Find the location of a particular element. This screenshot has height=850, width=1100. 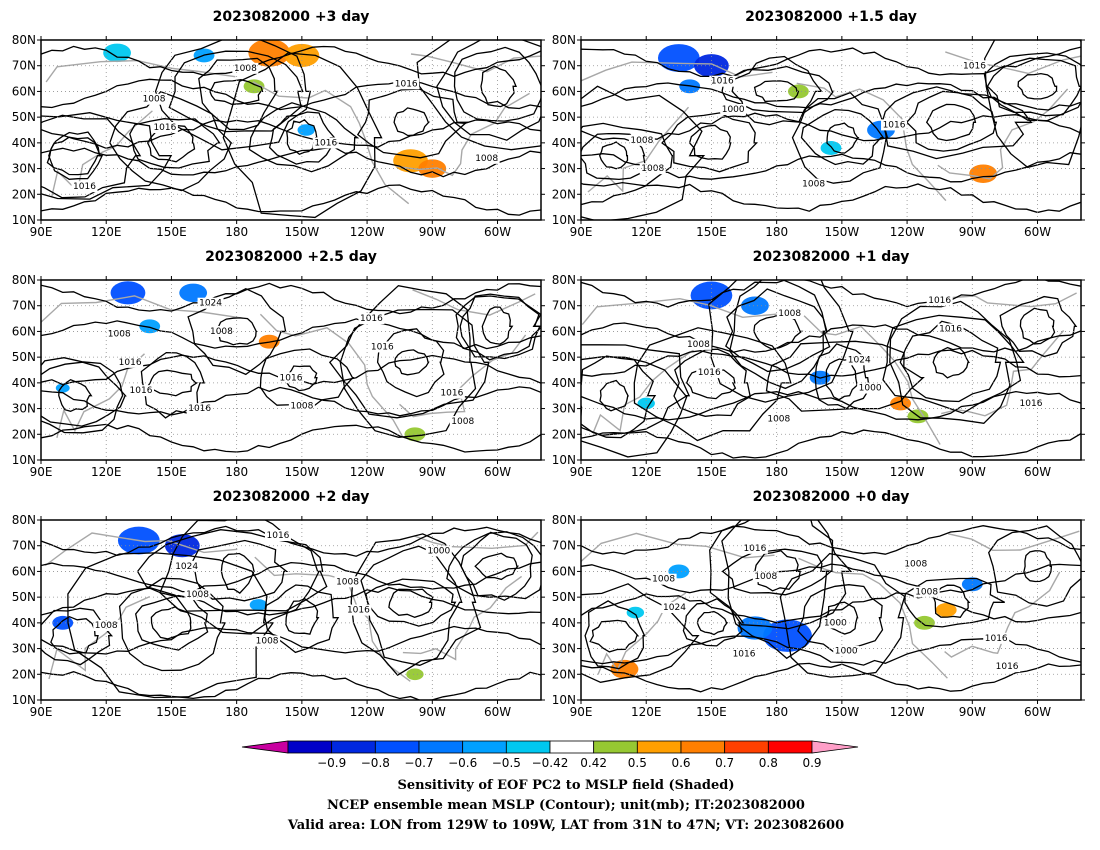

lon-tick-label: 120W is located at coordinates (907, 232).